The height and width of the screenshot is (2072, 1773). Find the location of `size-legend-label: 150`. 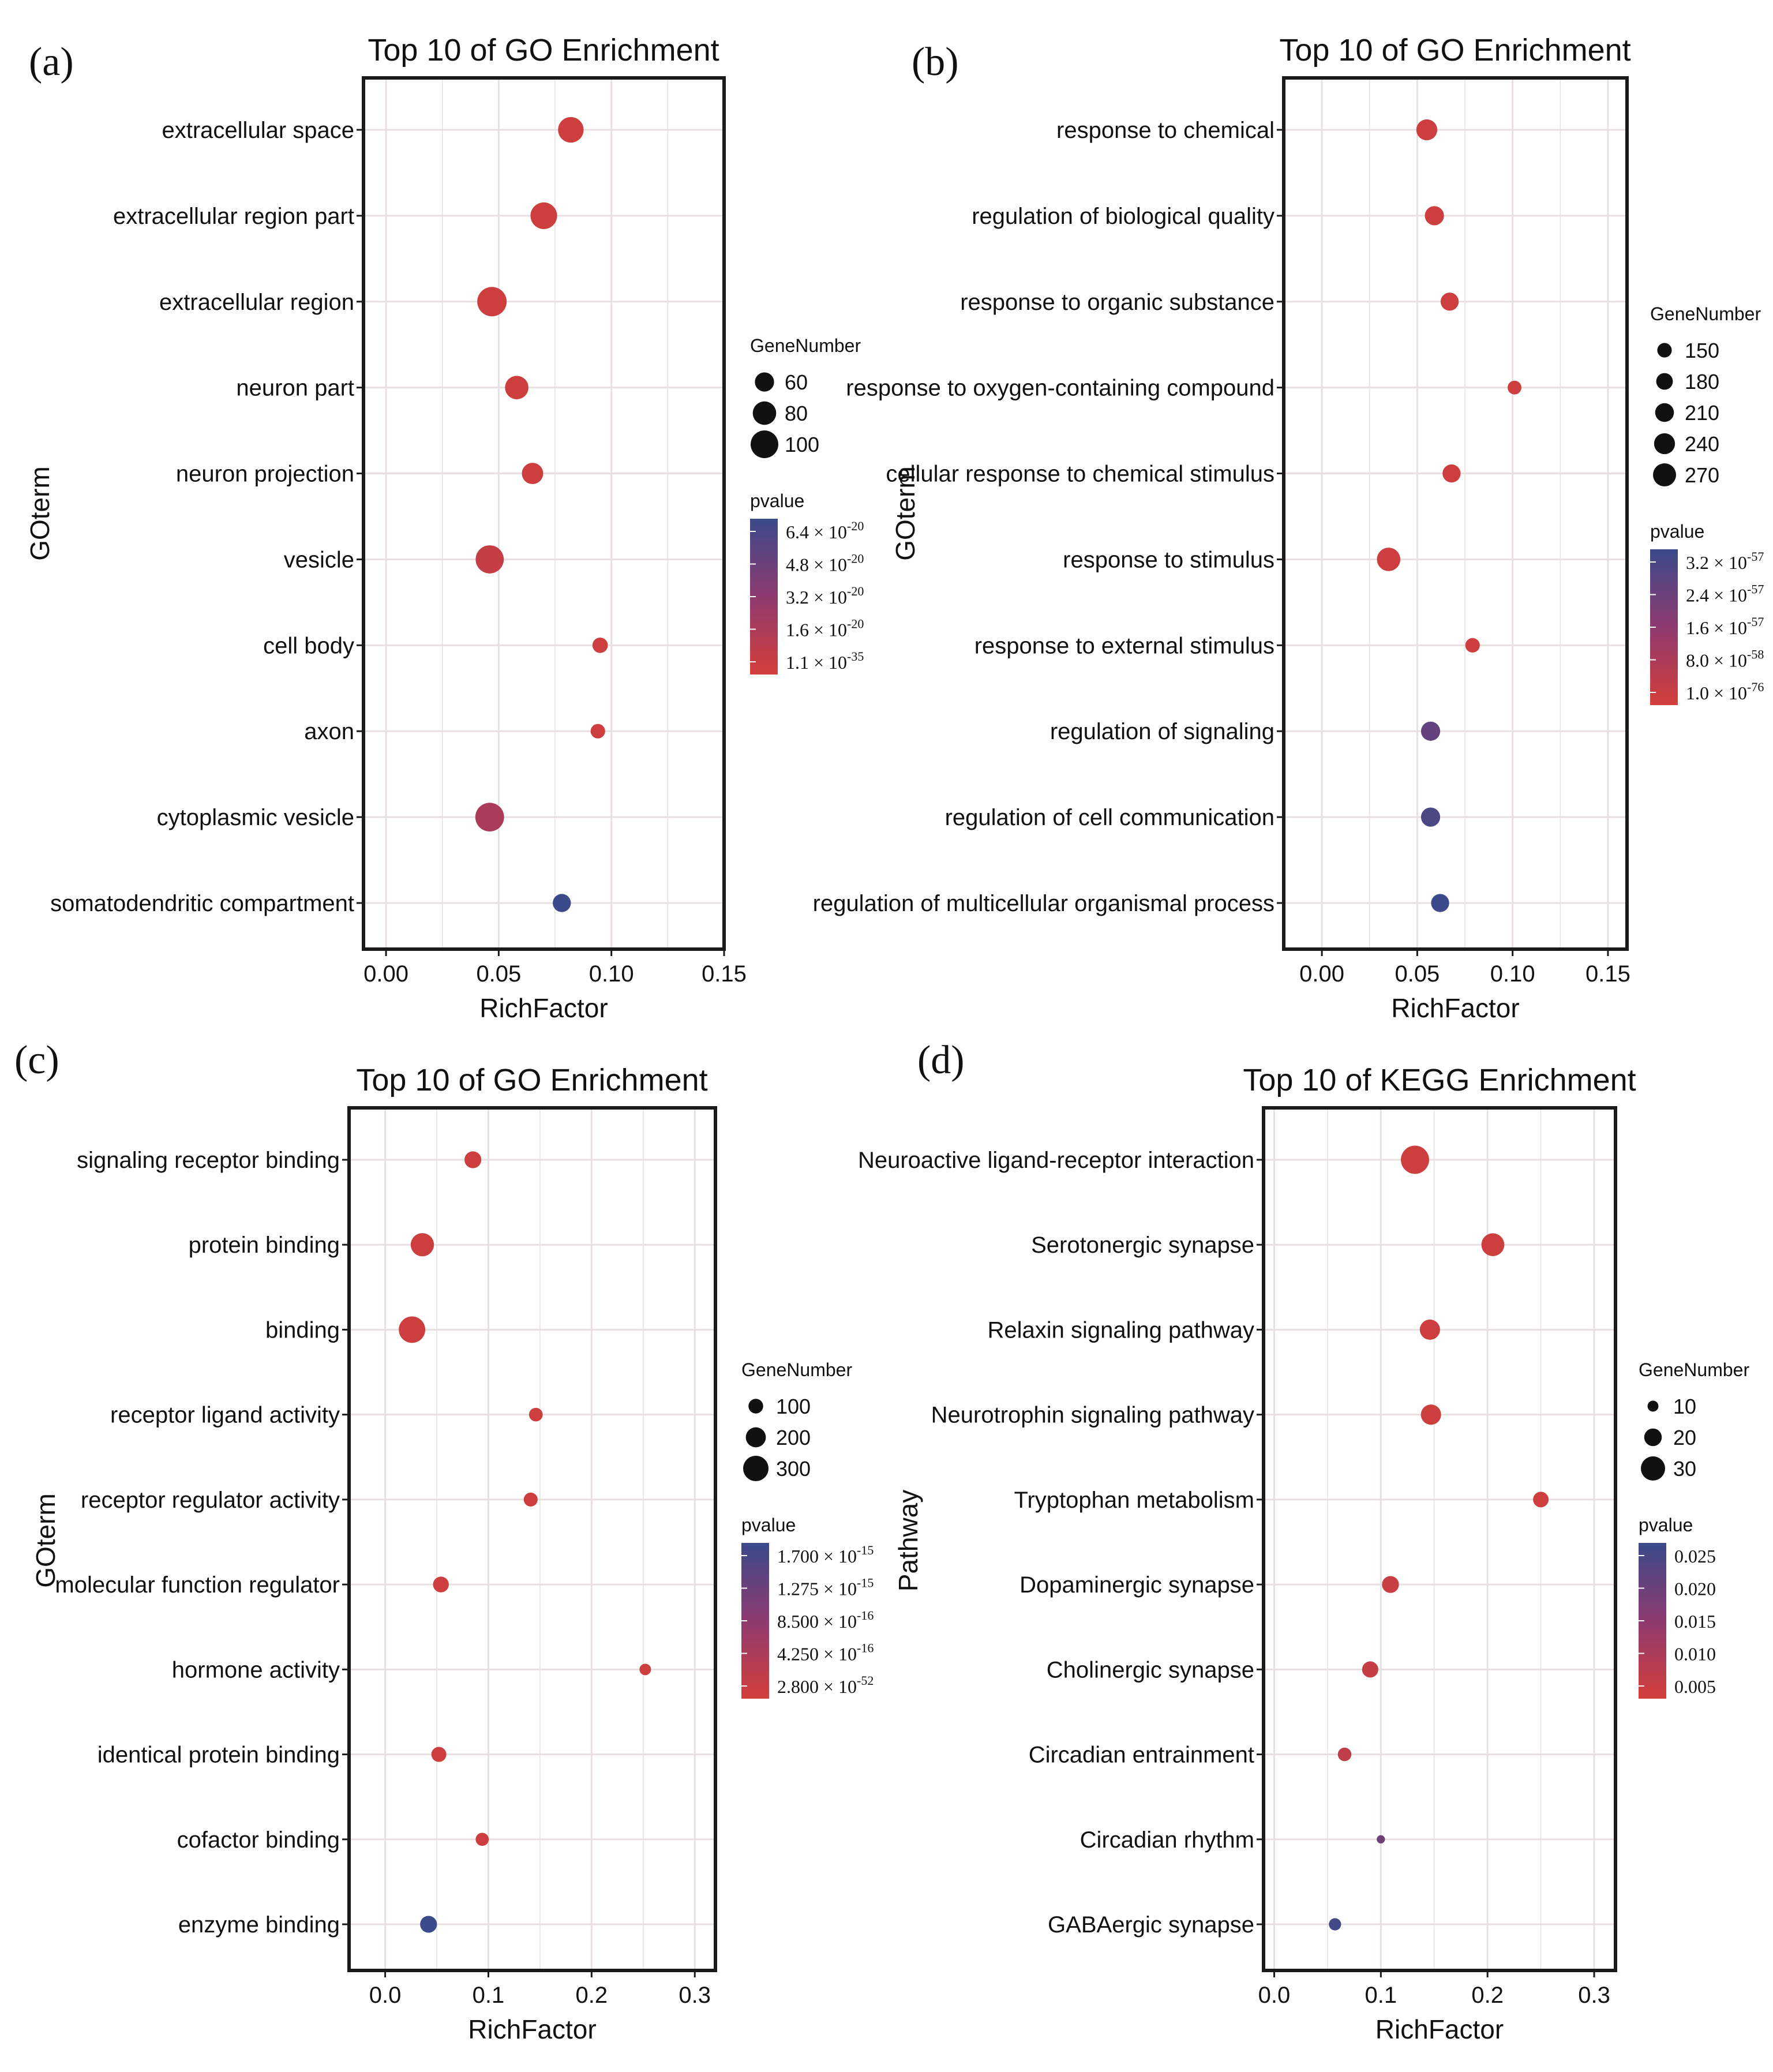

size-legend-label: 150 is located at coordinates (1702, 350).